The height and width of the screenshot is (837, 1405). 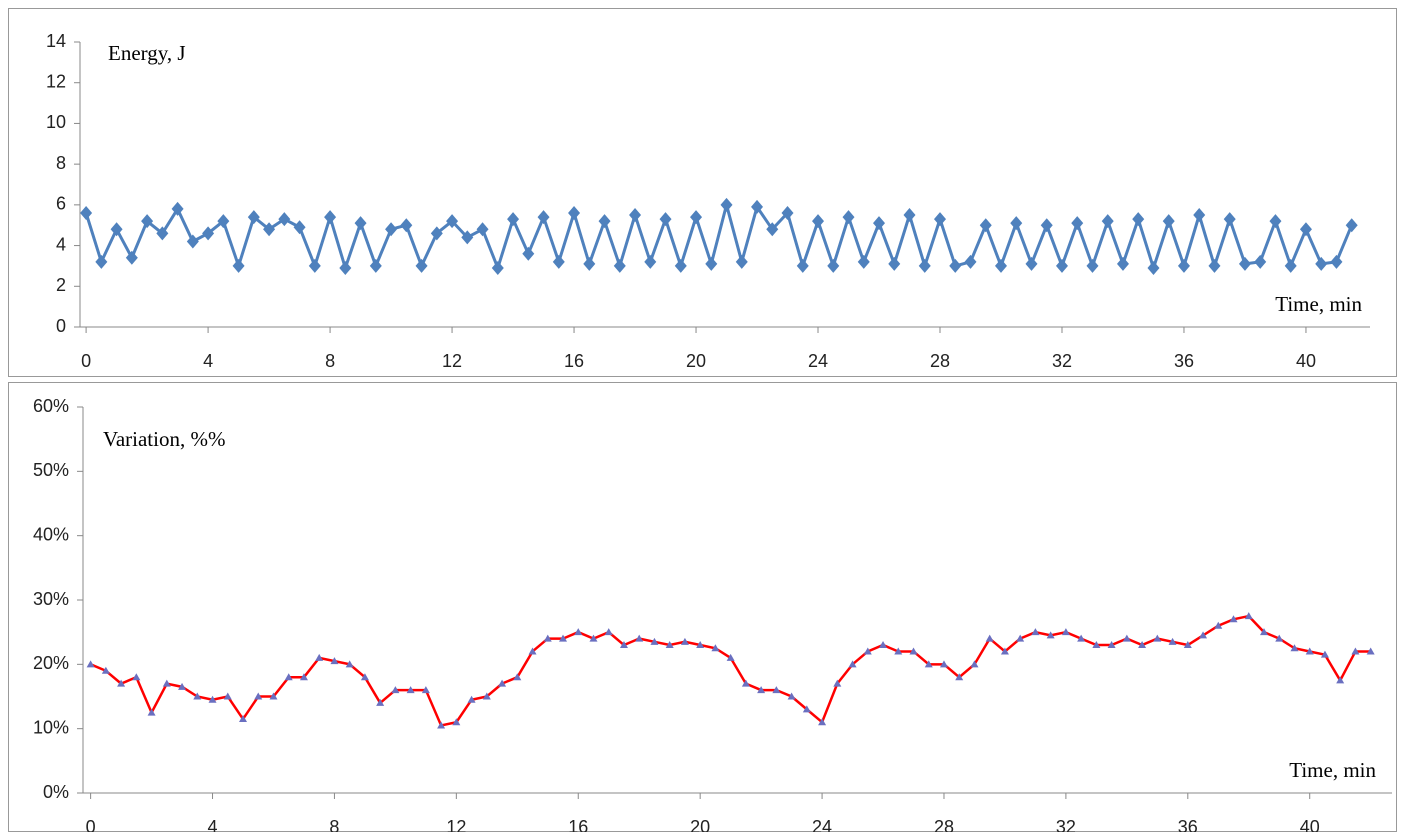 I want to click on x-tick-label: 20, so click(x=696, y=361).